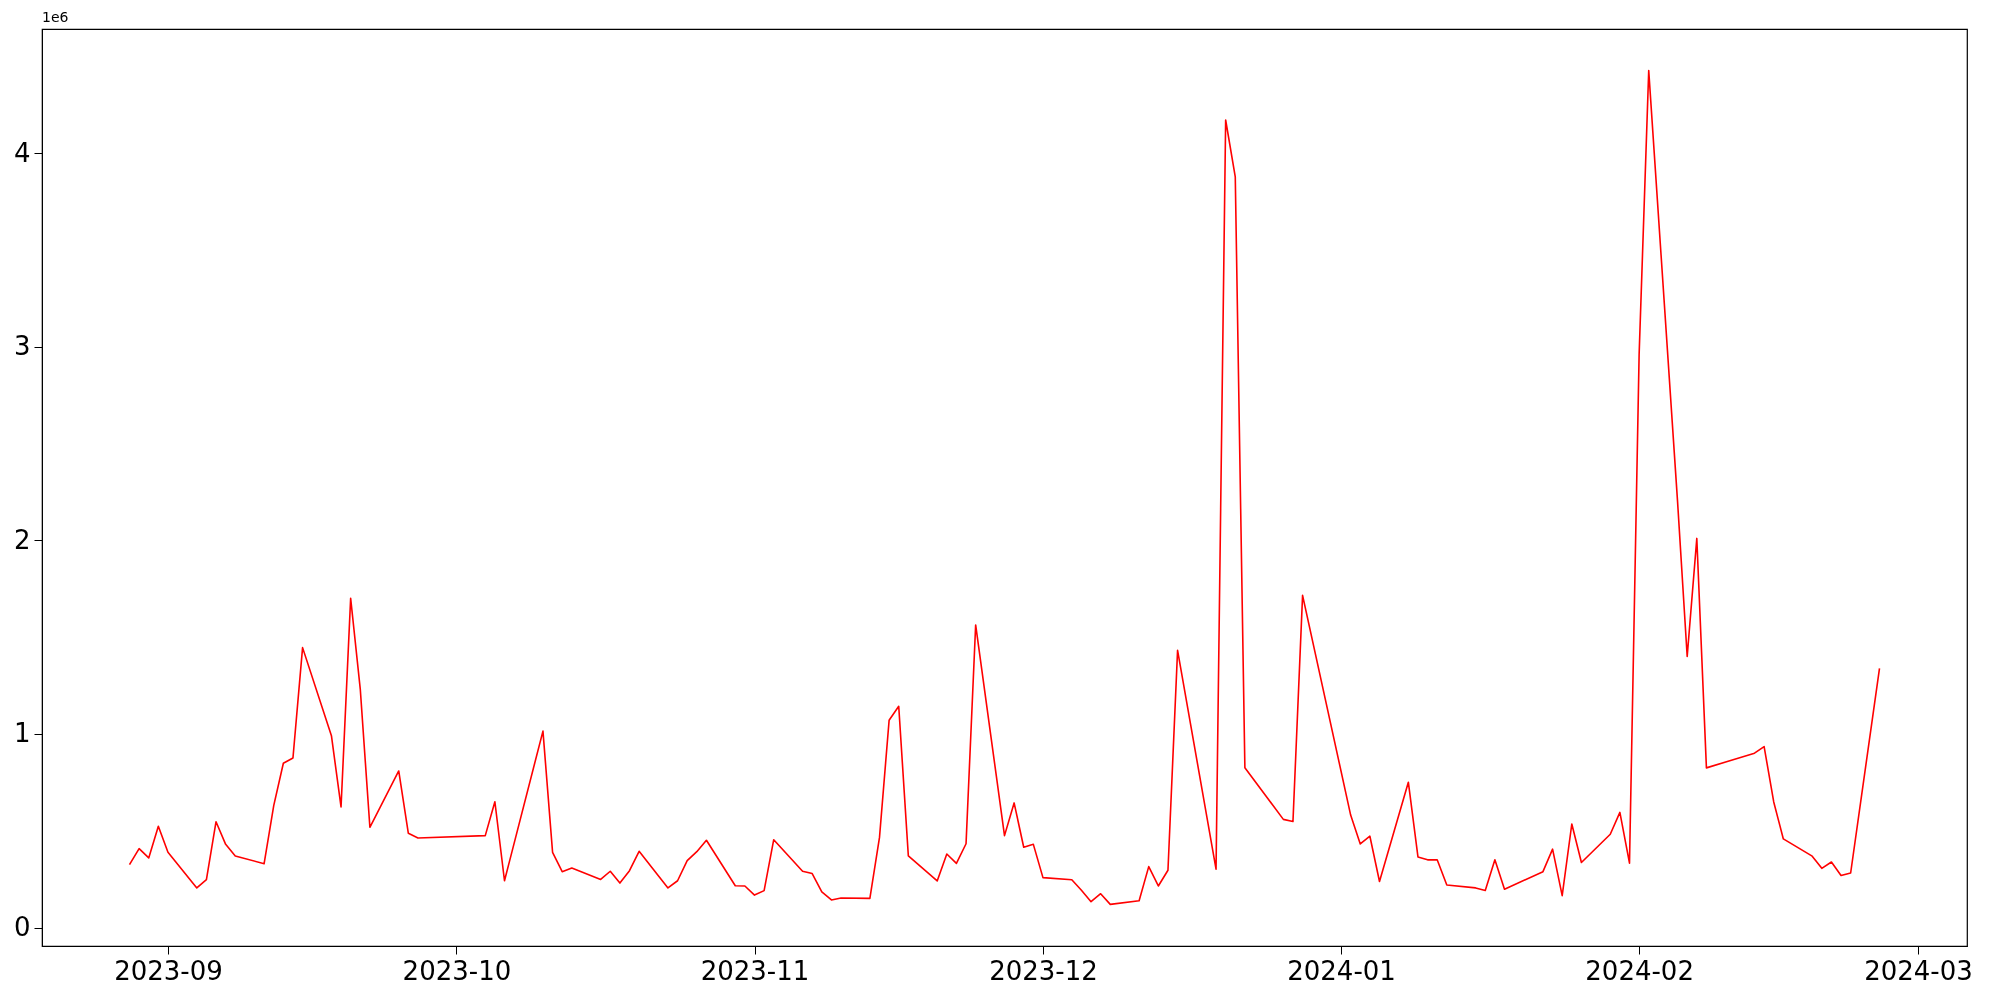 The image size is (2000, 1000). What do you see at coordinates (457, 970) in the screenshot?
I see `x-tick-label: 2023-10` at bounding box center [457, 970].